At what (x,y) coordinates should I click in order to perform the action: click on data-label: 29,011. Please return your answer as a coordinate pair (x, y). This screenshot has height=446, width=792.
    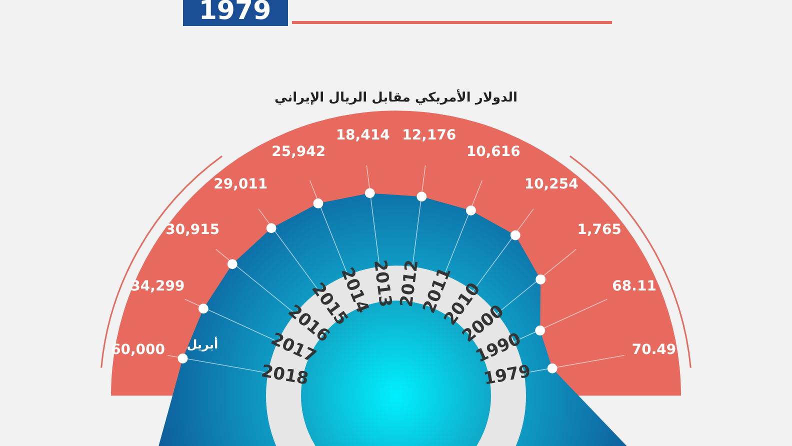
    Looking at the image, I should click on (241, 184).